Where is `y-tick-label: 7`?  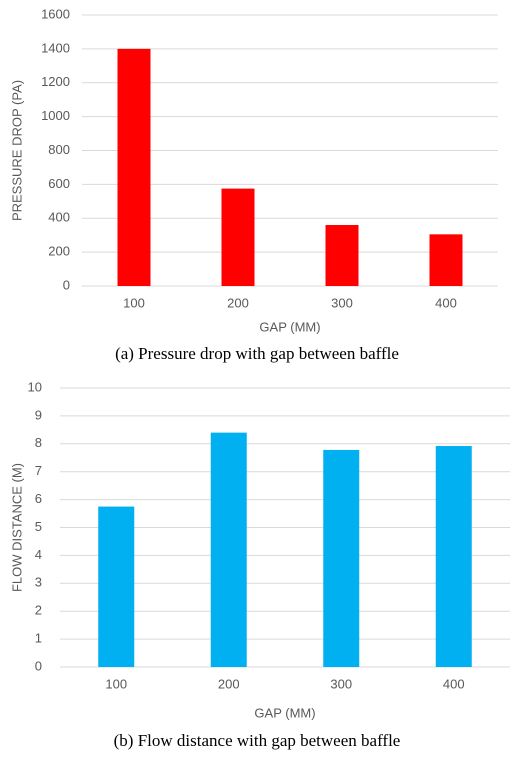 y-tick-label: 7 is located at coordinates (38, 470).